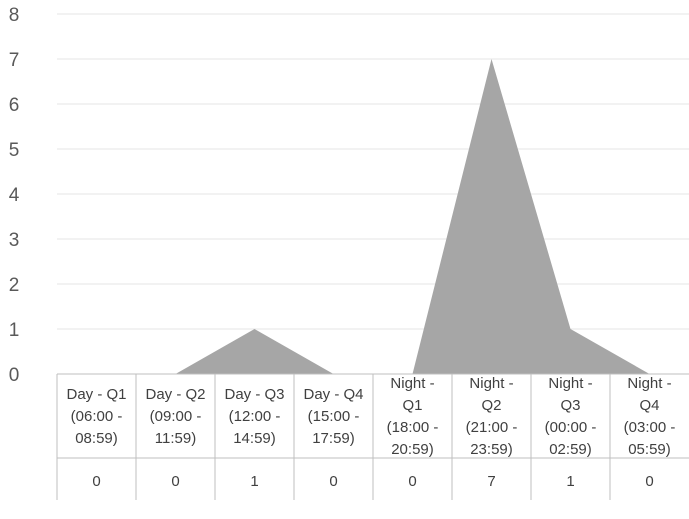 The width and height of the screenshot is (689, 519). What do you see at coordinates (649, 449) in the screenshot?
I see `category-label-line: 05:59)` at bounding box center [649, 449].